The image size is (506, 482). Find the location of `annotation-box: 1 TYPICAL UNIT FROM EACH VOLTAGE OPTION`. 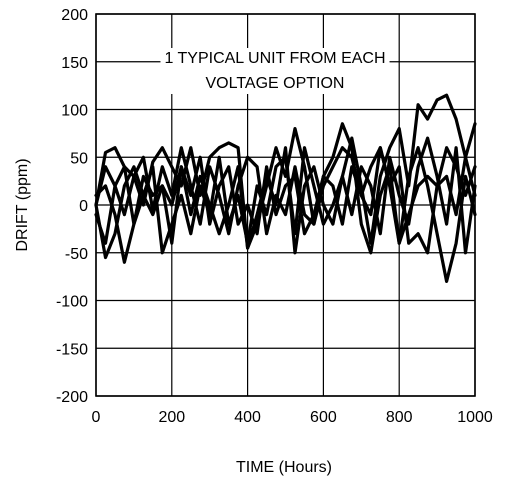

annotation-box: 1 TYPICAL UNIT FROM EACH VOLTAGE OPTION is located at coordinates (275, 71).